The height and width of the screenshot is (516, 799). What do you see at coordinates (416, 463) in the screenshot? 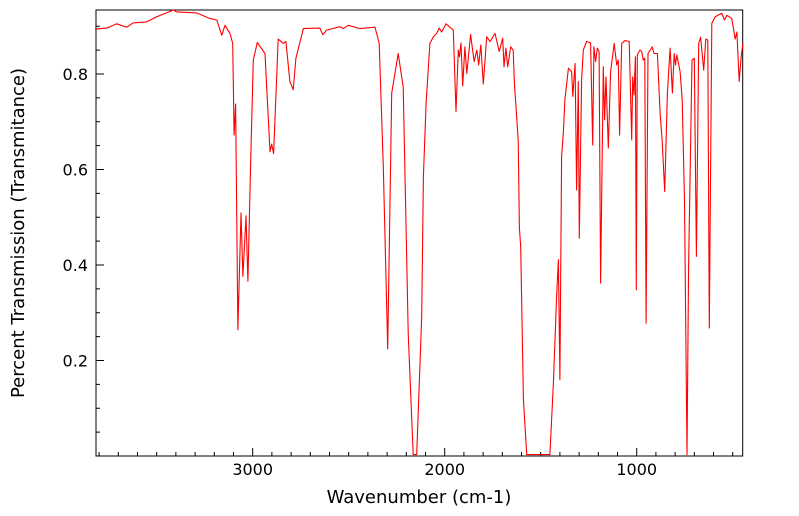
I see `x-axis-ticks: 3000 2000 1000` at bounding box center [416, 463].